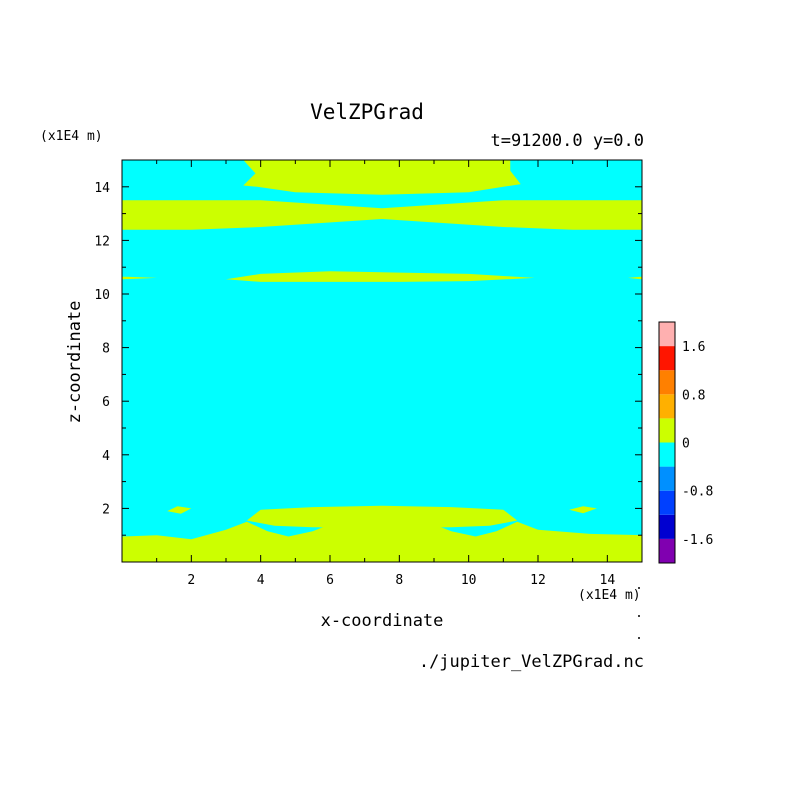 The height and width of the screenshot is (804, 804). What do you see at coordinates (261, 580) in the screenshot?
I see `x-tick-label: 4` at bounding box center [261, 580].